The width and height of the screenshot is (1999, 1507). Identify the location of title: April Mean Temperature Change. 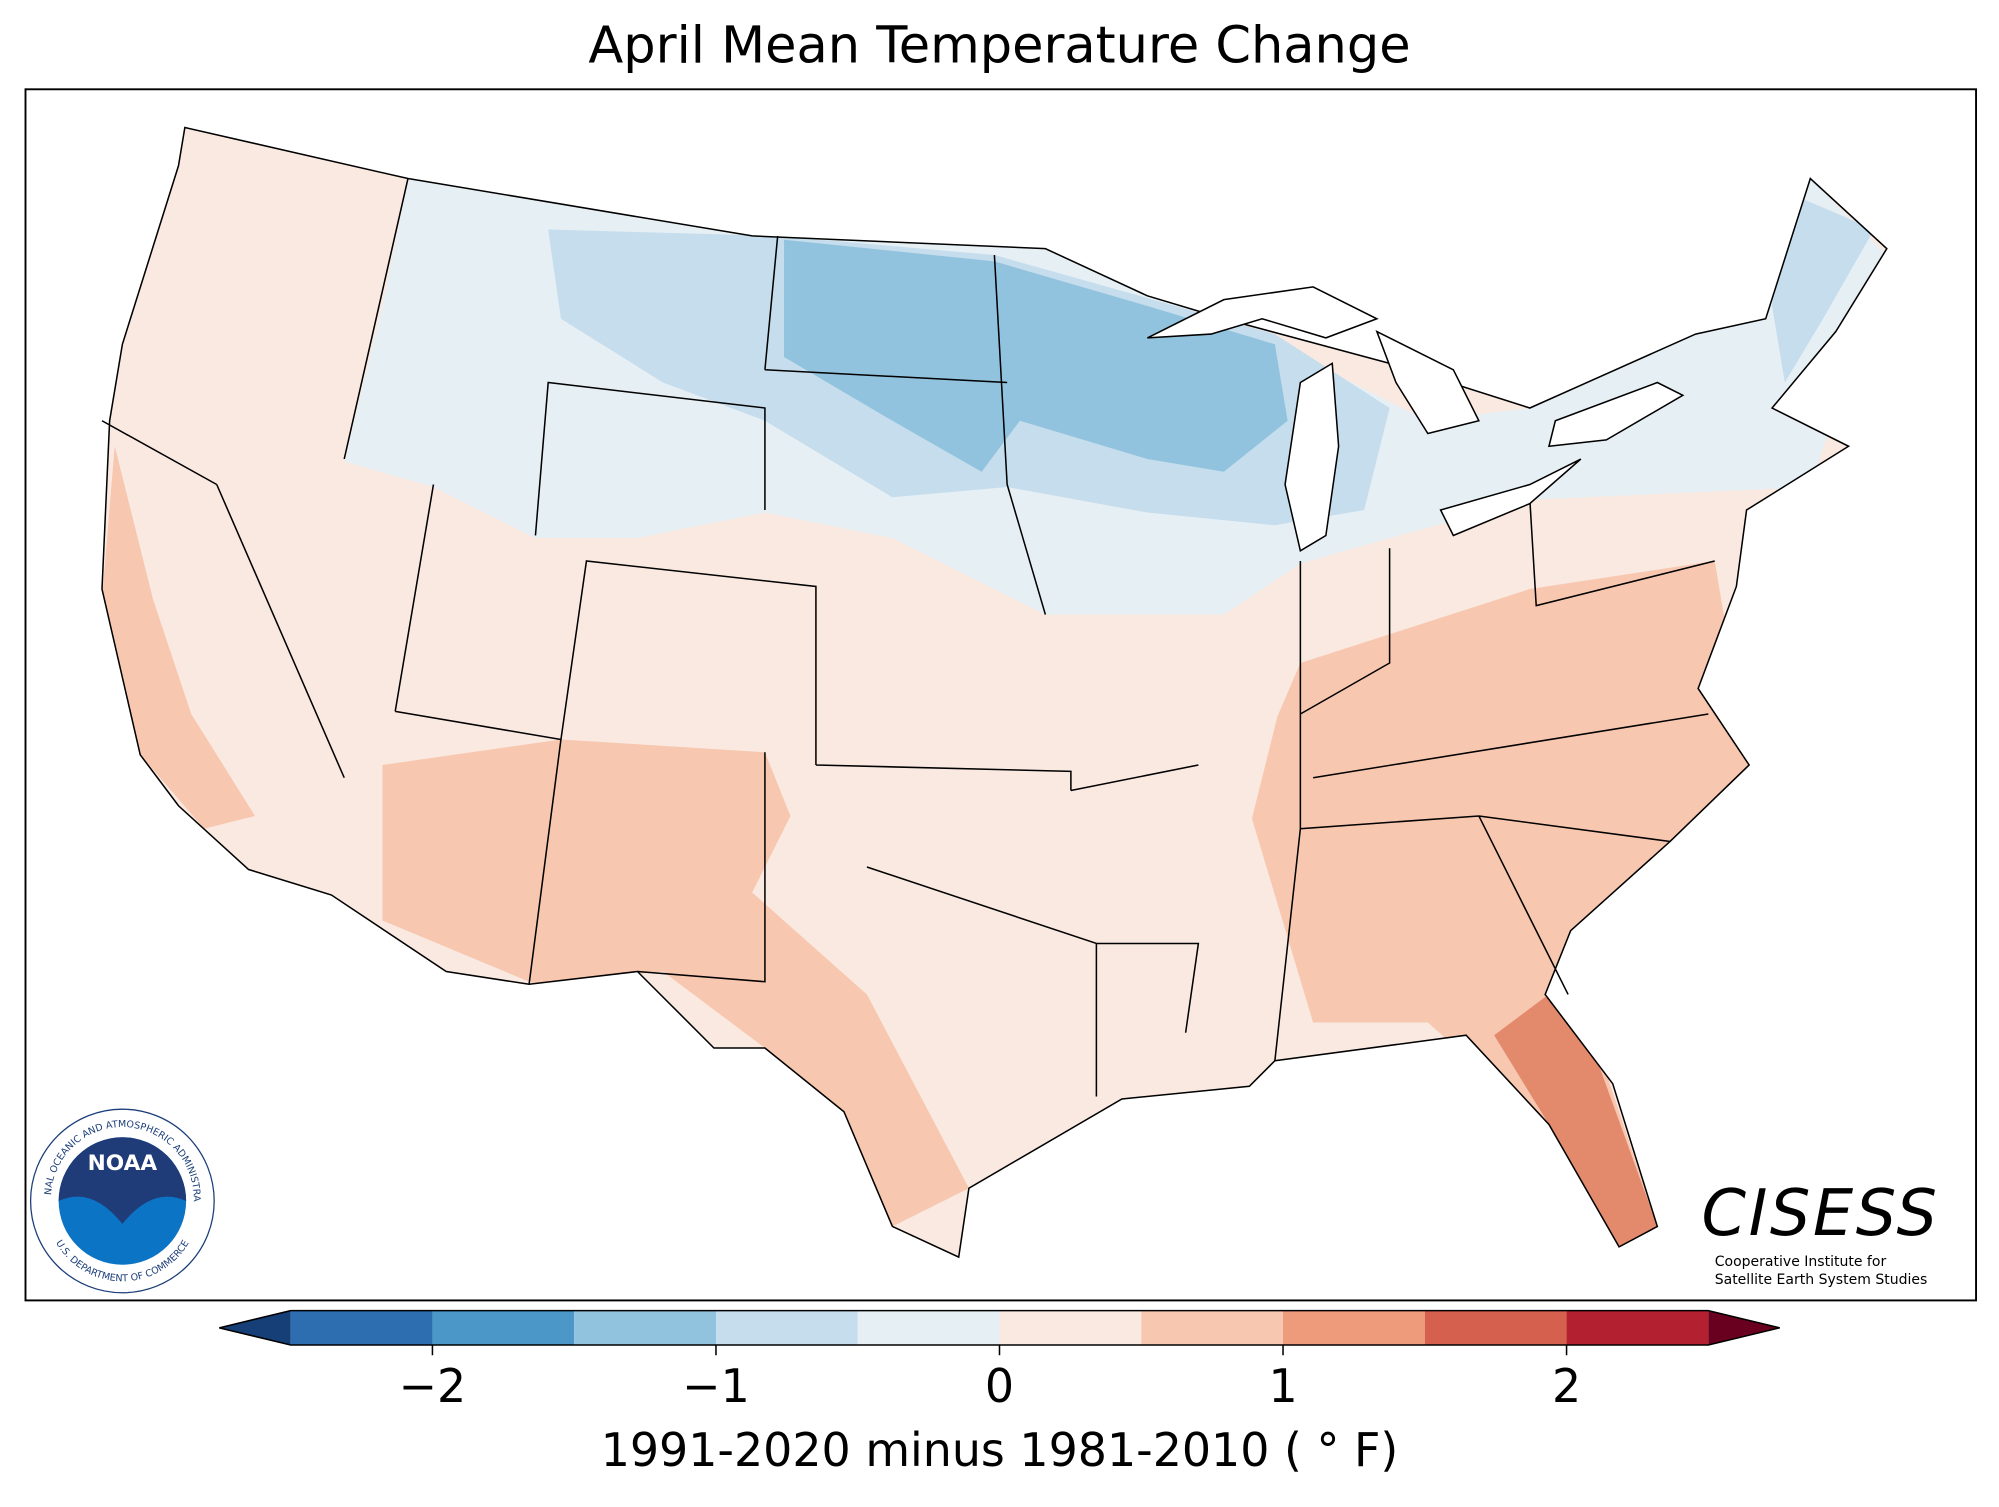
(999, 45).